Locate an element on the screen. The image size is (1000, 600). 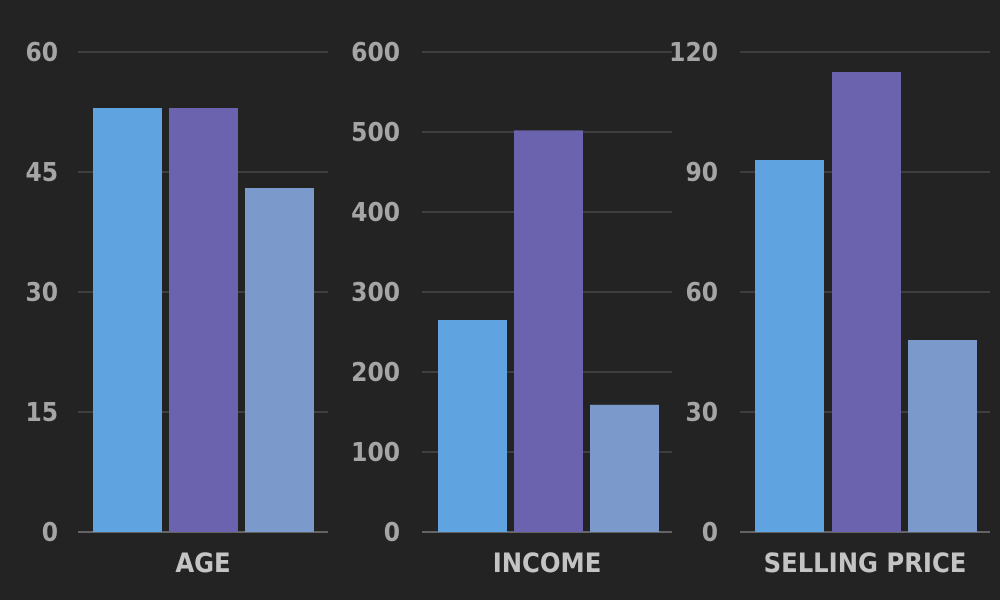
y-tick-label: 100 is located at coordinates (375, 453).